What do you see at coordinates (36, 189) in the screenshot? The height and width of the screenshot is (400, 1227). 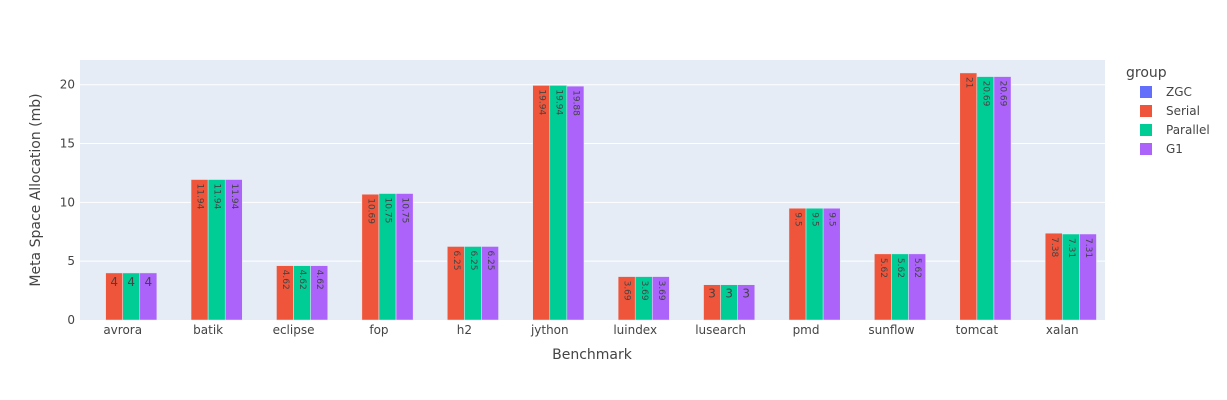 I see `y-axis-title: Meta Space Allocation (mb)` at bounding box center [36, 189].